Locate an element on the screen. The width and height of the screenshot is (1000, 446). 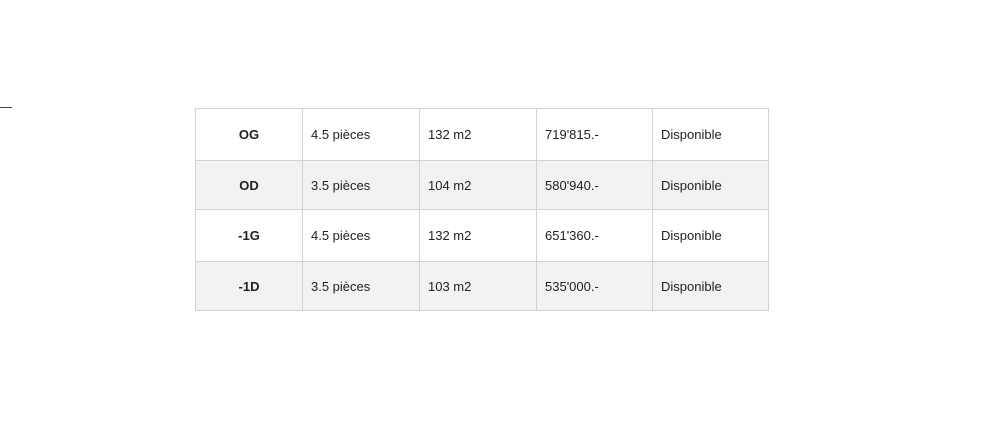
cell-lot: -1G is located at coordinates (249, 235).